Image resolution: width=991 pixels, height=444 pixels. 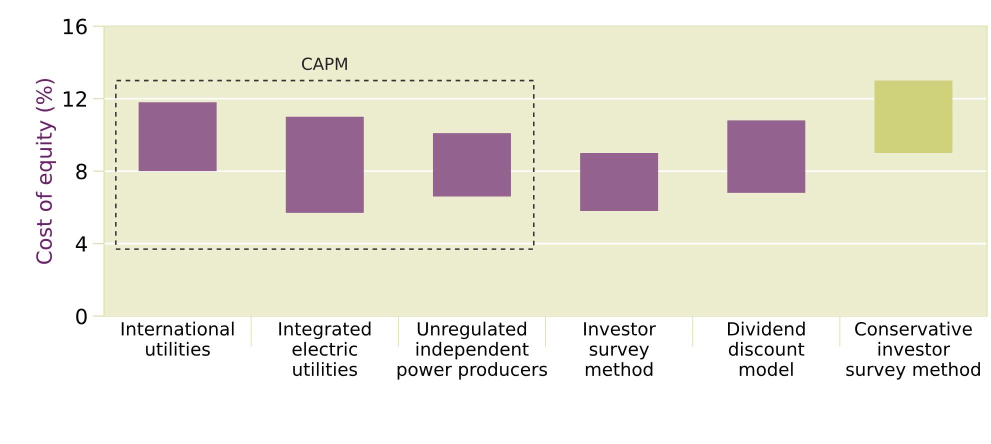 What do you see at coordinates (46, 171) in the screenshot?
I see `y-axis-title: Cost of equity (%)` at bounding box center [46, 171].